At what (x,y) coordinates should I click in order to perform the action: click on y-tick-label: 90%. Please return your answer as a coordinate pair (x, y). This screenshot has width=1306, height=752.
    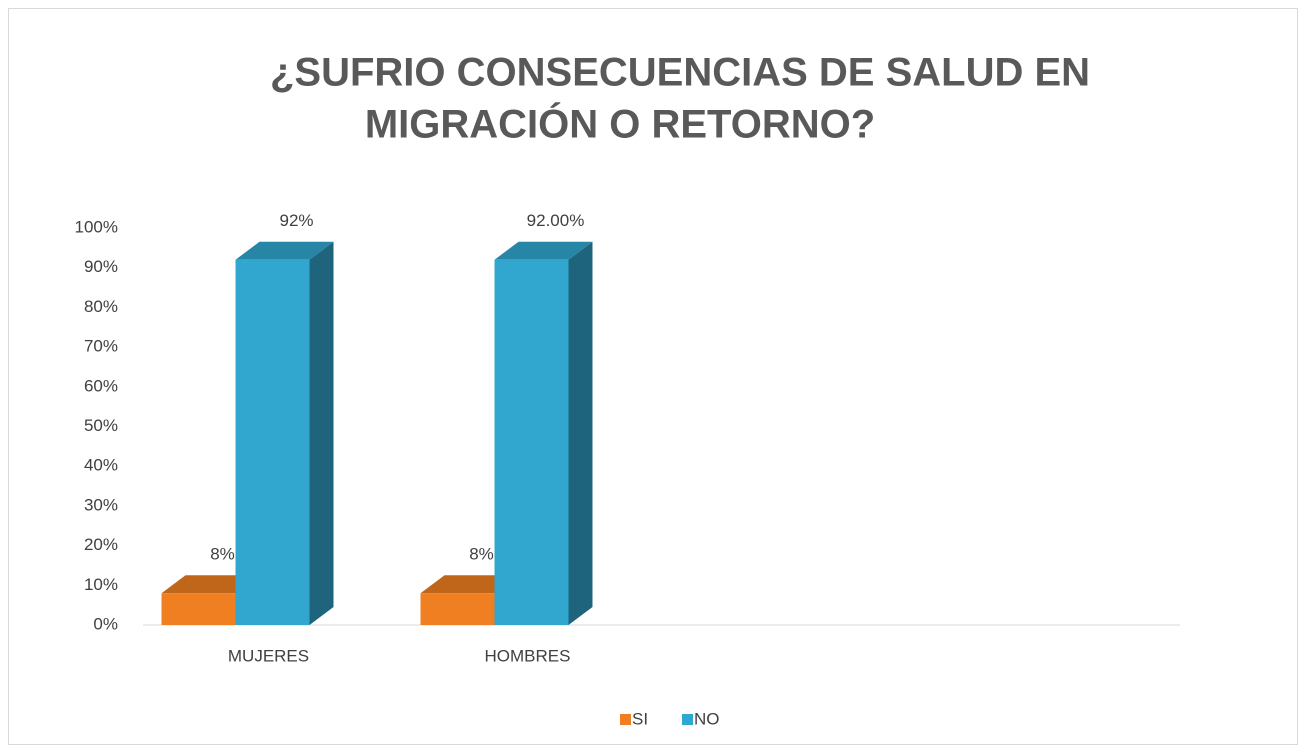
    Looking at the image, I should click on (101, 266).